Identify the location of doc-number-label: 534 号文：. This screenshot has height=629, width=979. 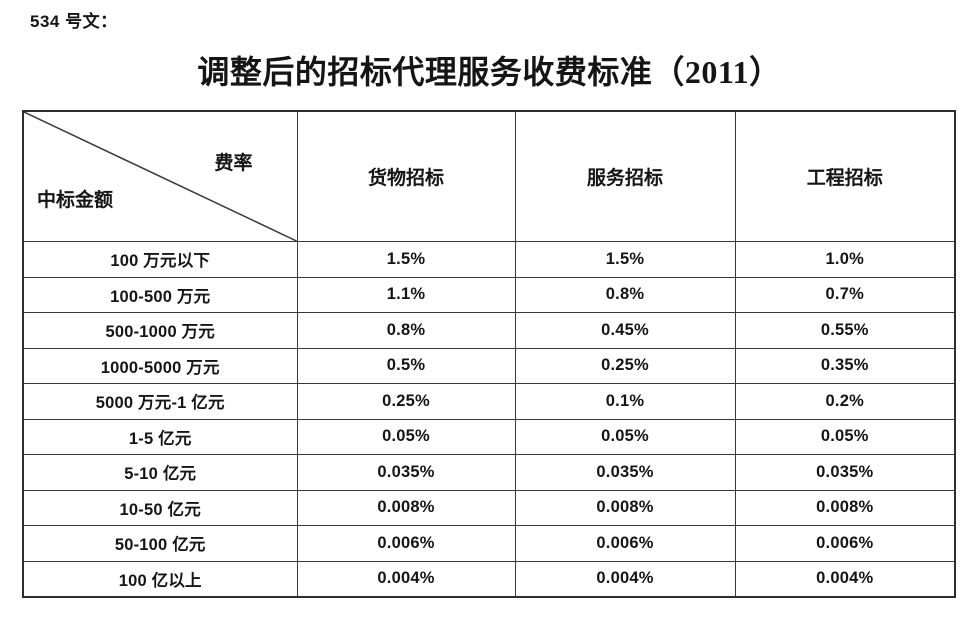
(74, 21).